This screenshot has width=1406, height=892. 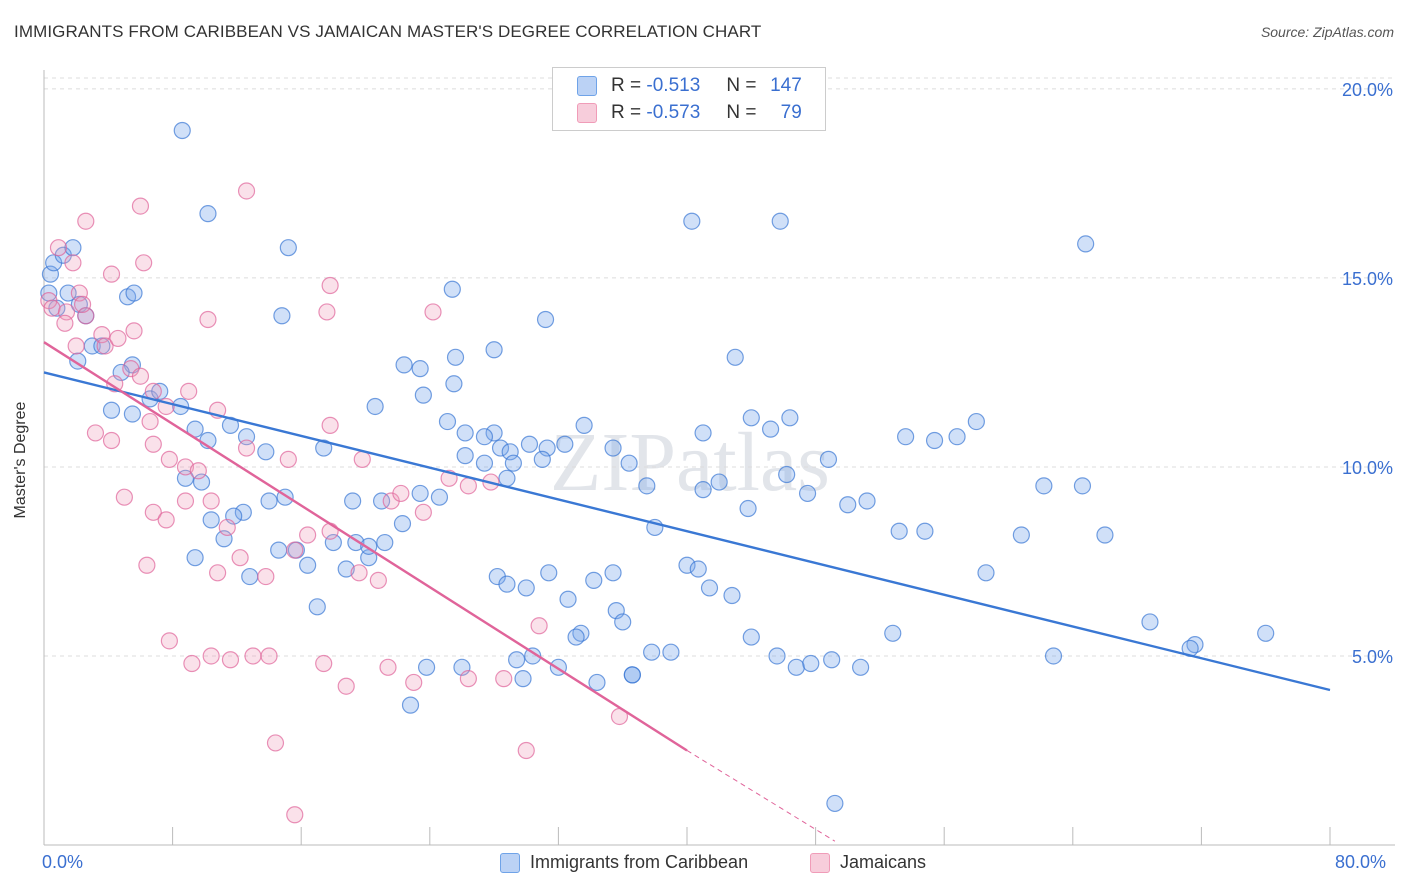 What do you see at coordinates (820, 862) in the screenshot?
I see `series-swatch-jamaicans` at bounding box center [820, 862].